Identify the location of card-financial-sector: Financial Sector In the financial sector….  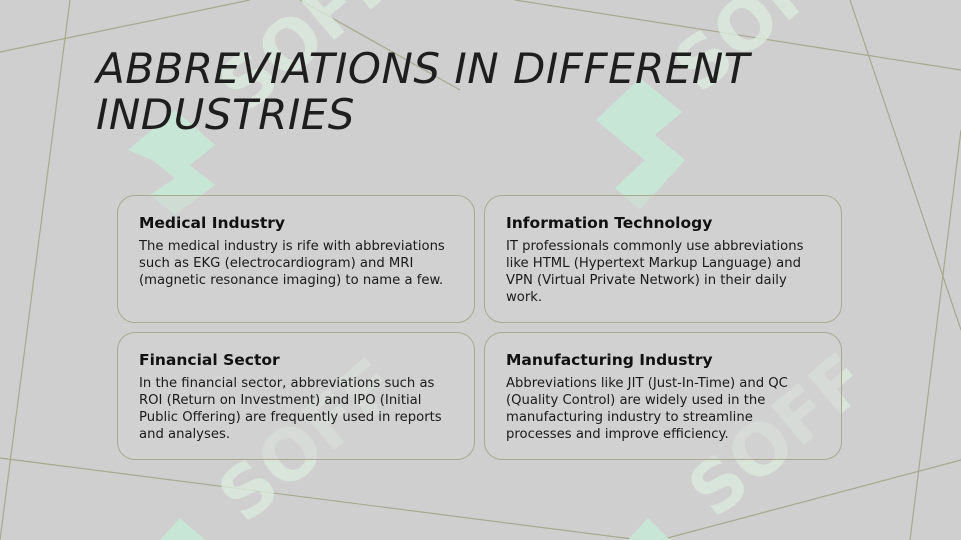
(296, 396).